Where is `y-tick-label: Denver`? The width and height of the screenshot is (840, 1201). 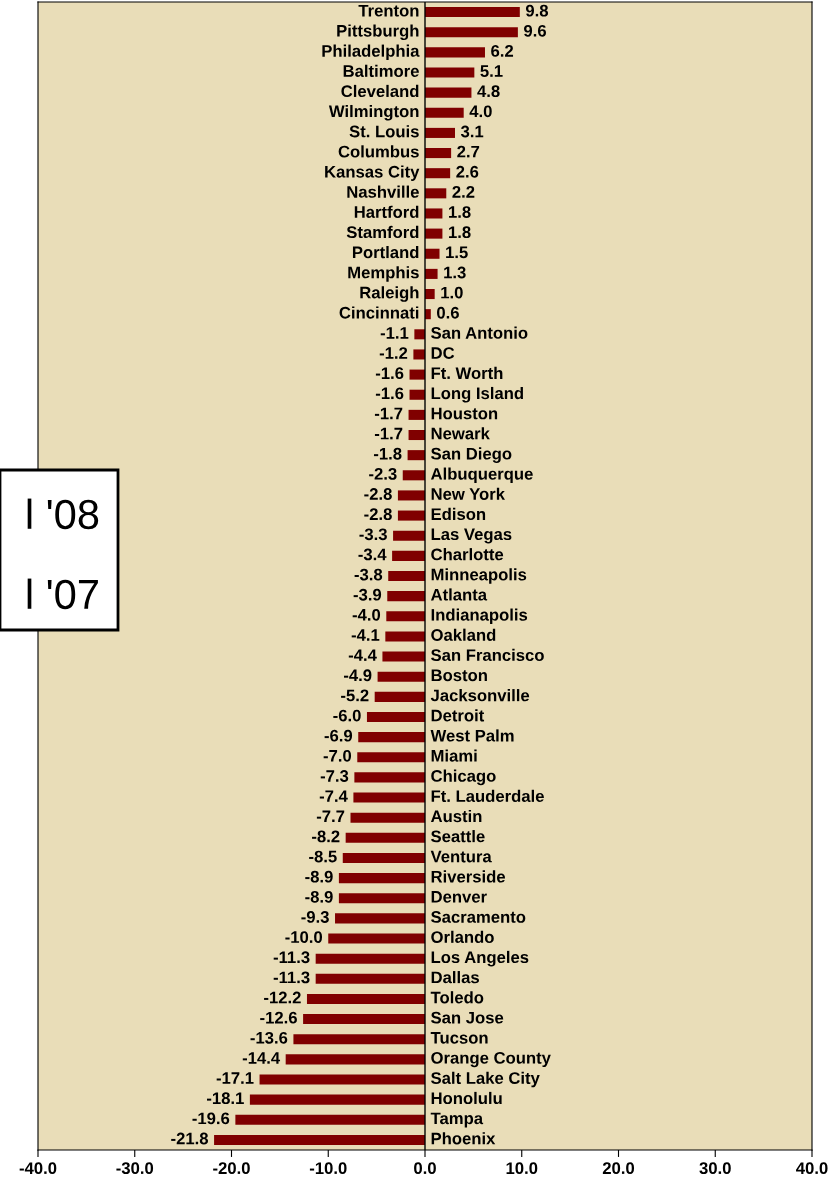 y-tick-label: Denver is located at coordinates (459, 897).